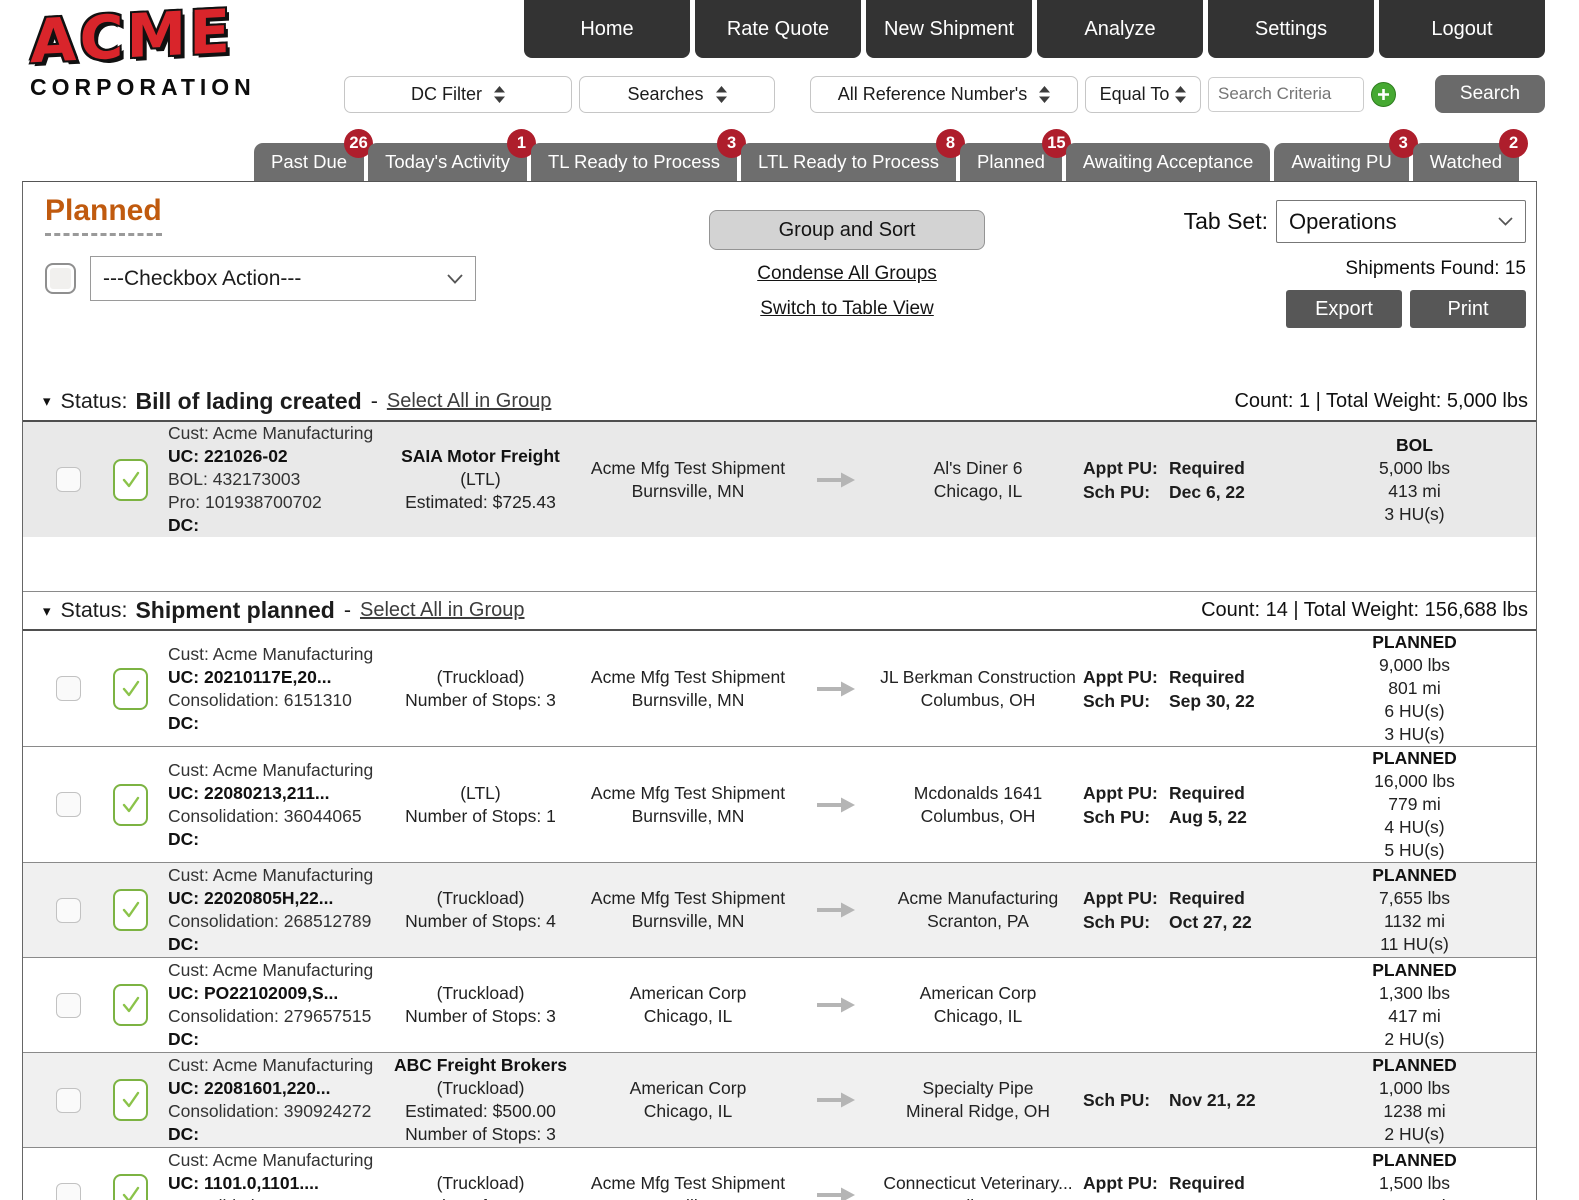 Image resolution: width=1579 pixels, height=1200 pixels. What do you see at coordinates (283, 278) in the screenshot?
I see `checkbox-action-select: ---Checkbox Action---` at bounding box center [283, 278].